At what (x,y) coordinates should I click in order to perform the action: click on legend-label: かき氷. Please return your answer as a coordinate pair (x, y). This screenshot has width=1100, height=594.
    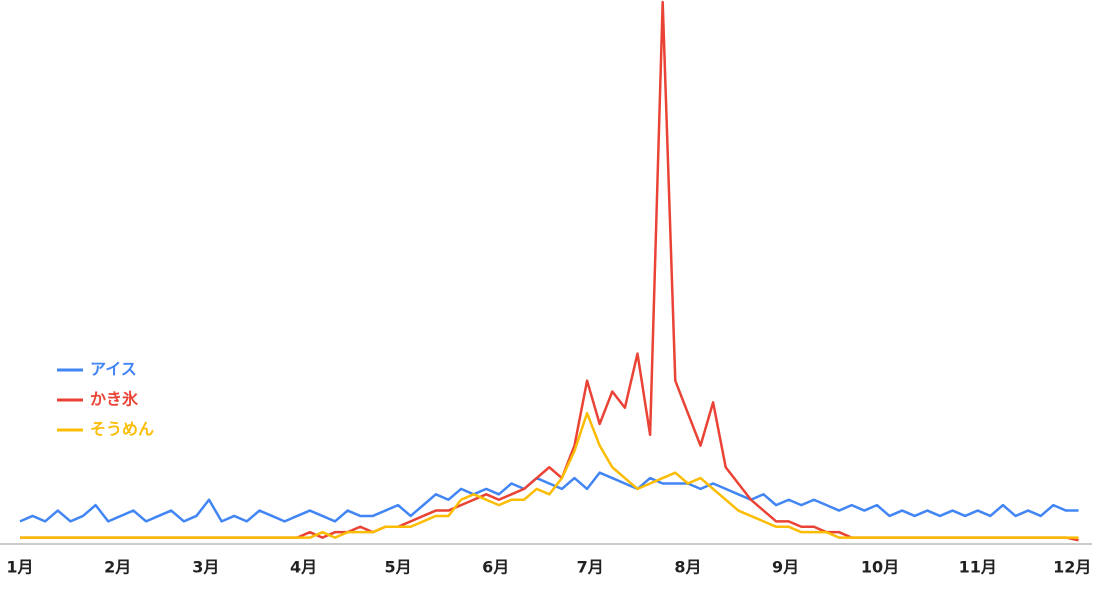
    Looking at the image, I should click on (114, 399).